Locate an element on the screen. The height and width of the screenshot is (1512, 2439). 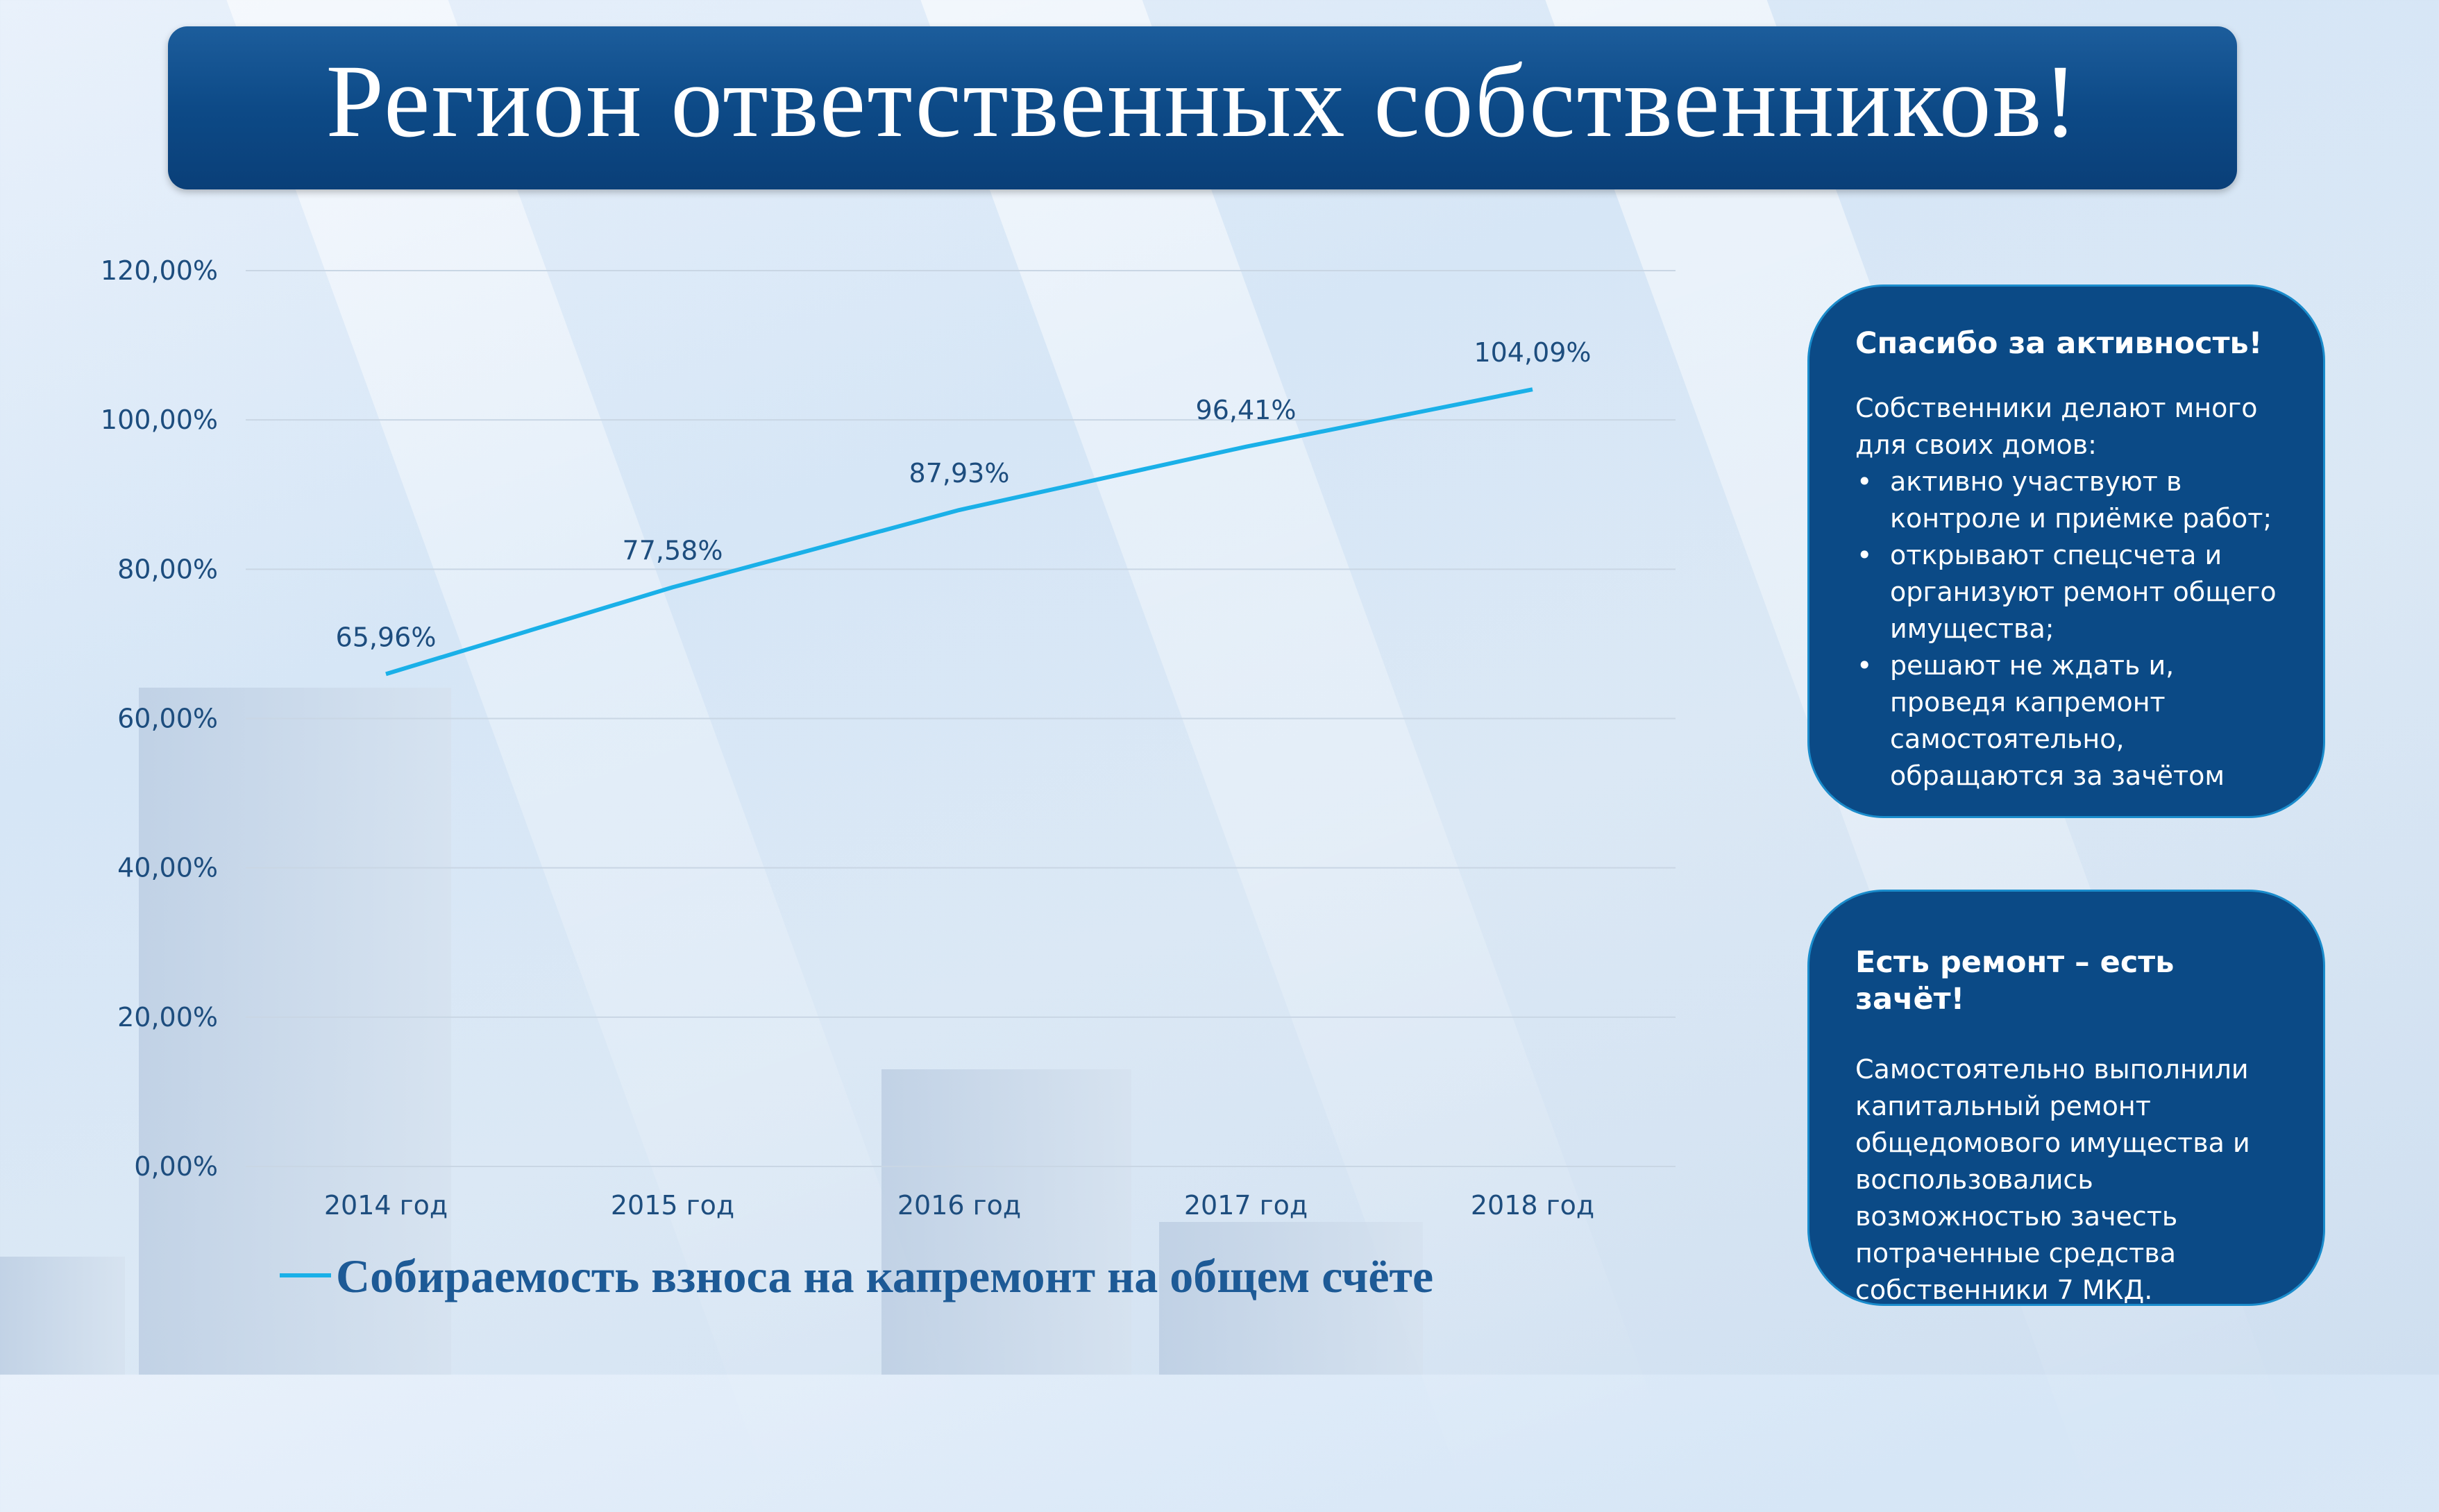
x-tick-label: 2017 год is located at coordinates (1246, 1205).